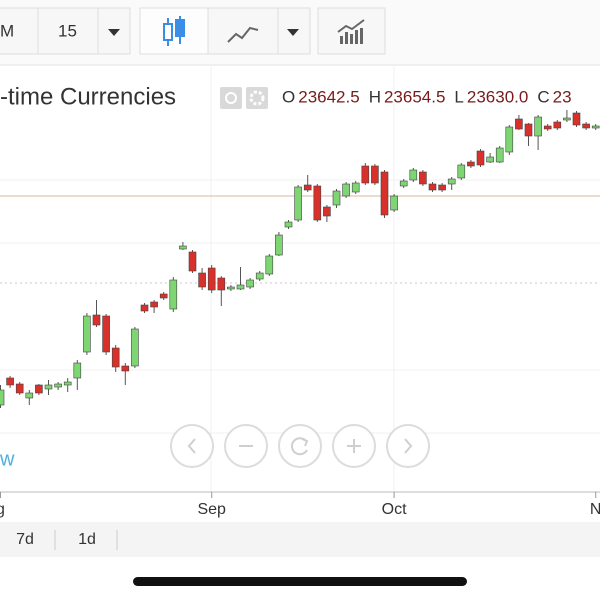 This screenshot has height=600, width=600. What do you see at coordinates (300, 581) in the screenshot?
I see `home-indicator` at bounding box center [300, 581].